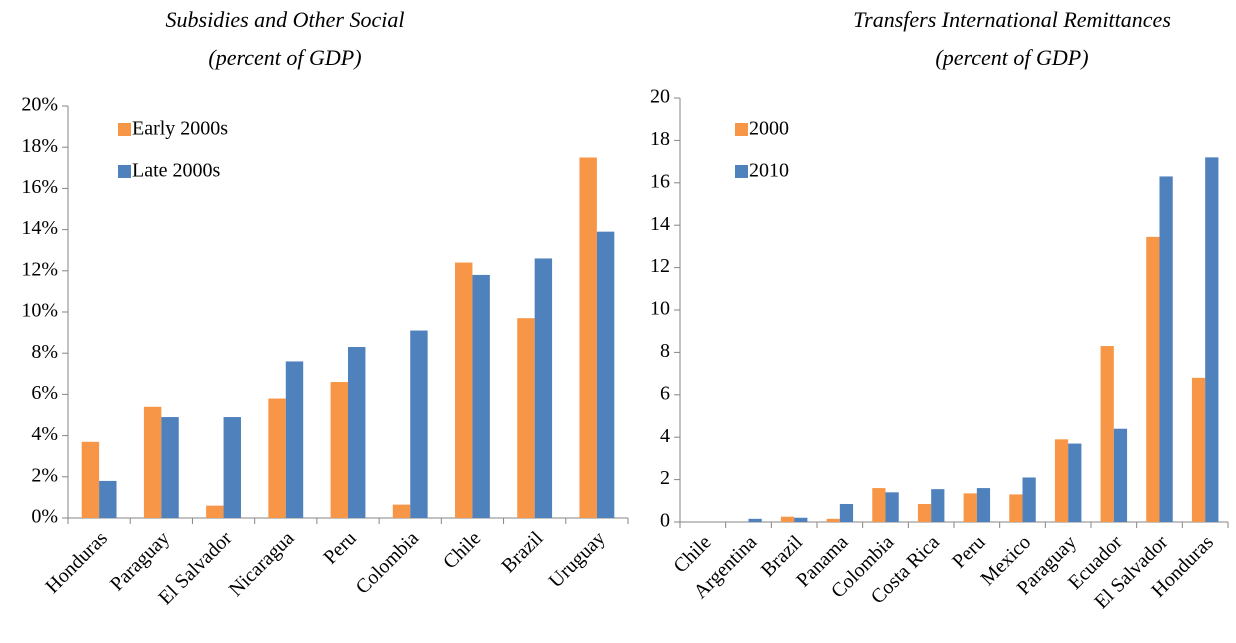 This screenshot has height=643, width=1236. Describe the element at coordinates (769, 171) in the screenshot. I see `legend-label: 2010` at that location.